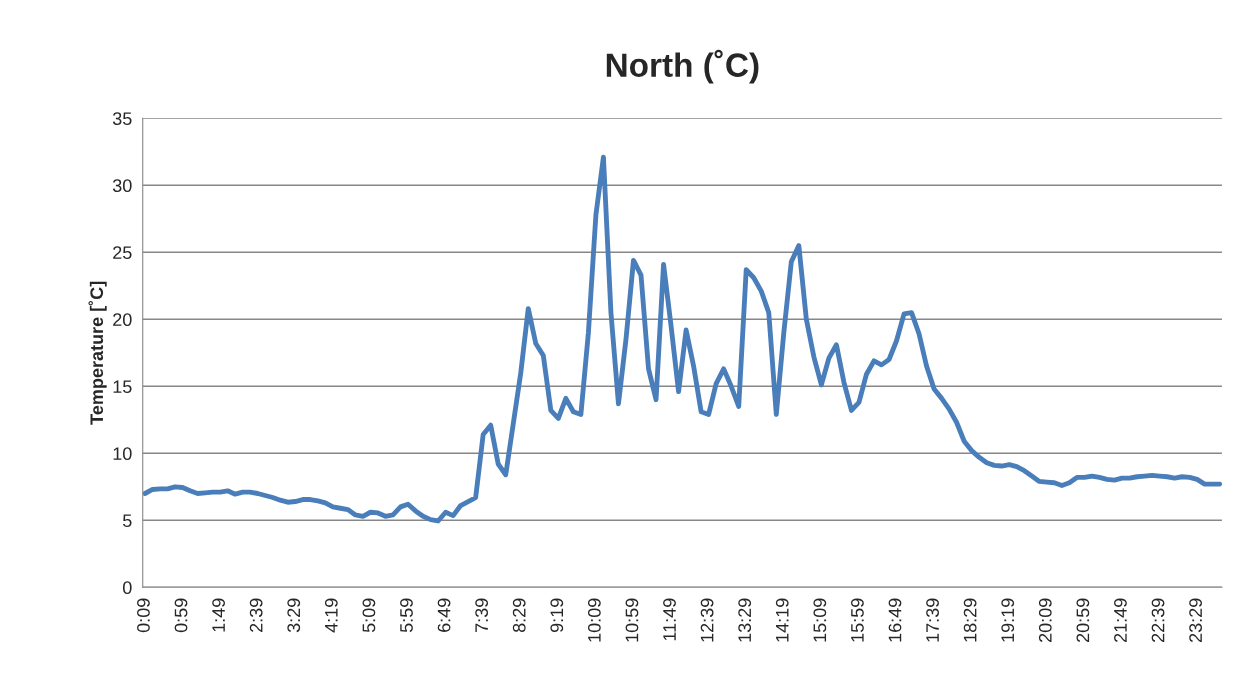 This screenshot has height=700, width=1252. What do you see at coordinates (143, 615) in the screenshot?
I see `x-tick-label: 0:09` at bounding box center [143, 615].